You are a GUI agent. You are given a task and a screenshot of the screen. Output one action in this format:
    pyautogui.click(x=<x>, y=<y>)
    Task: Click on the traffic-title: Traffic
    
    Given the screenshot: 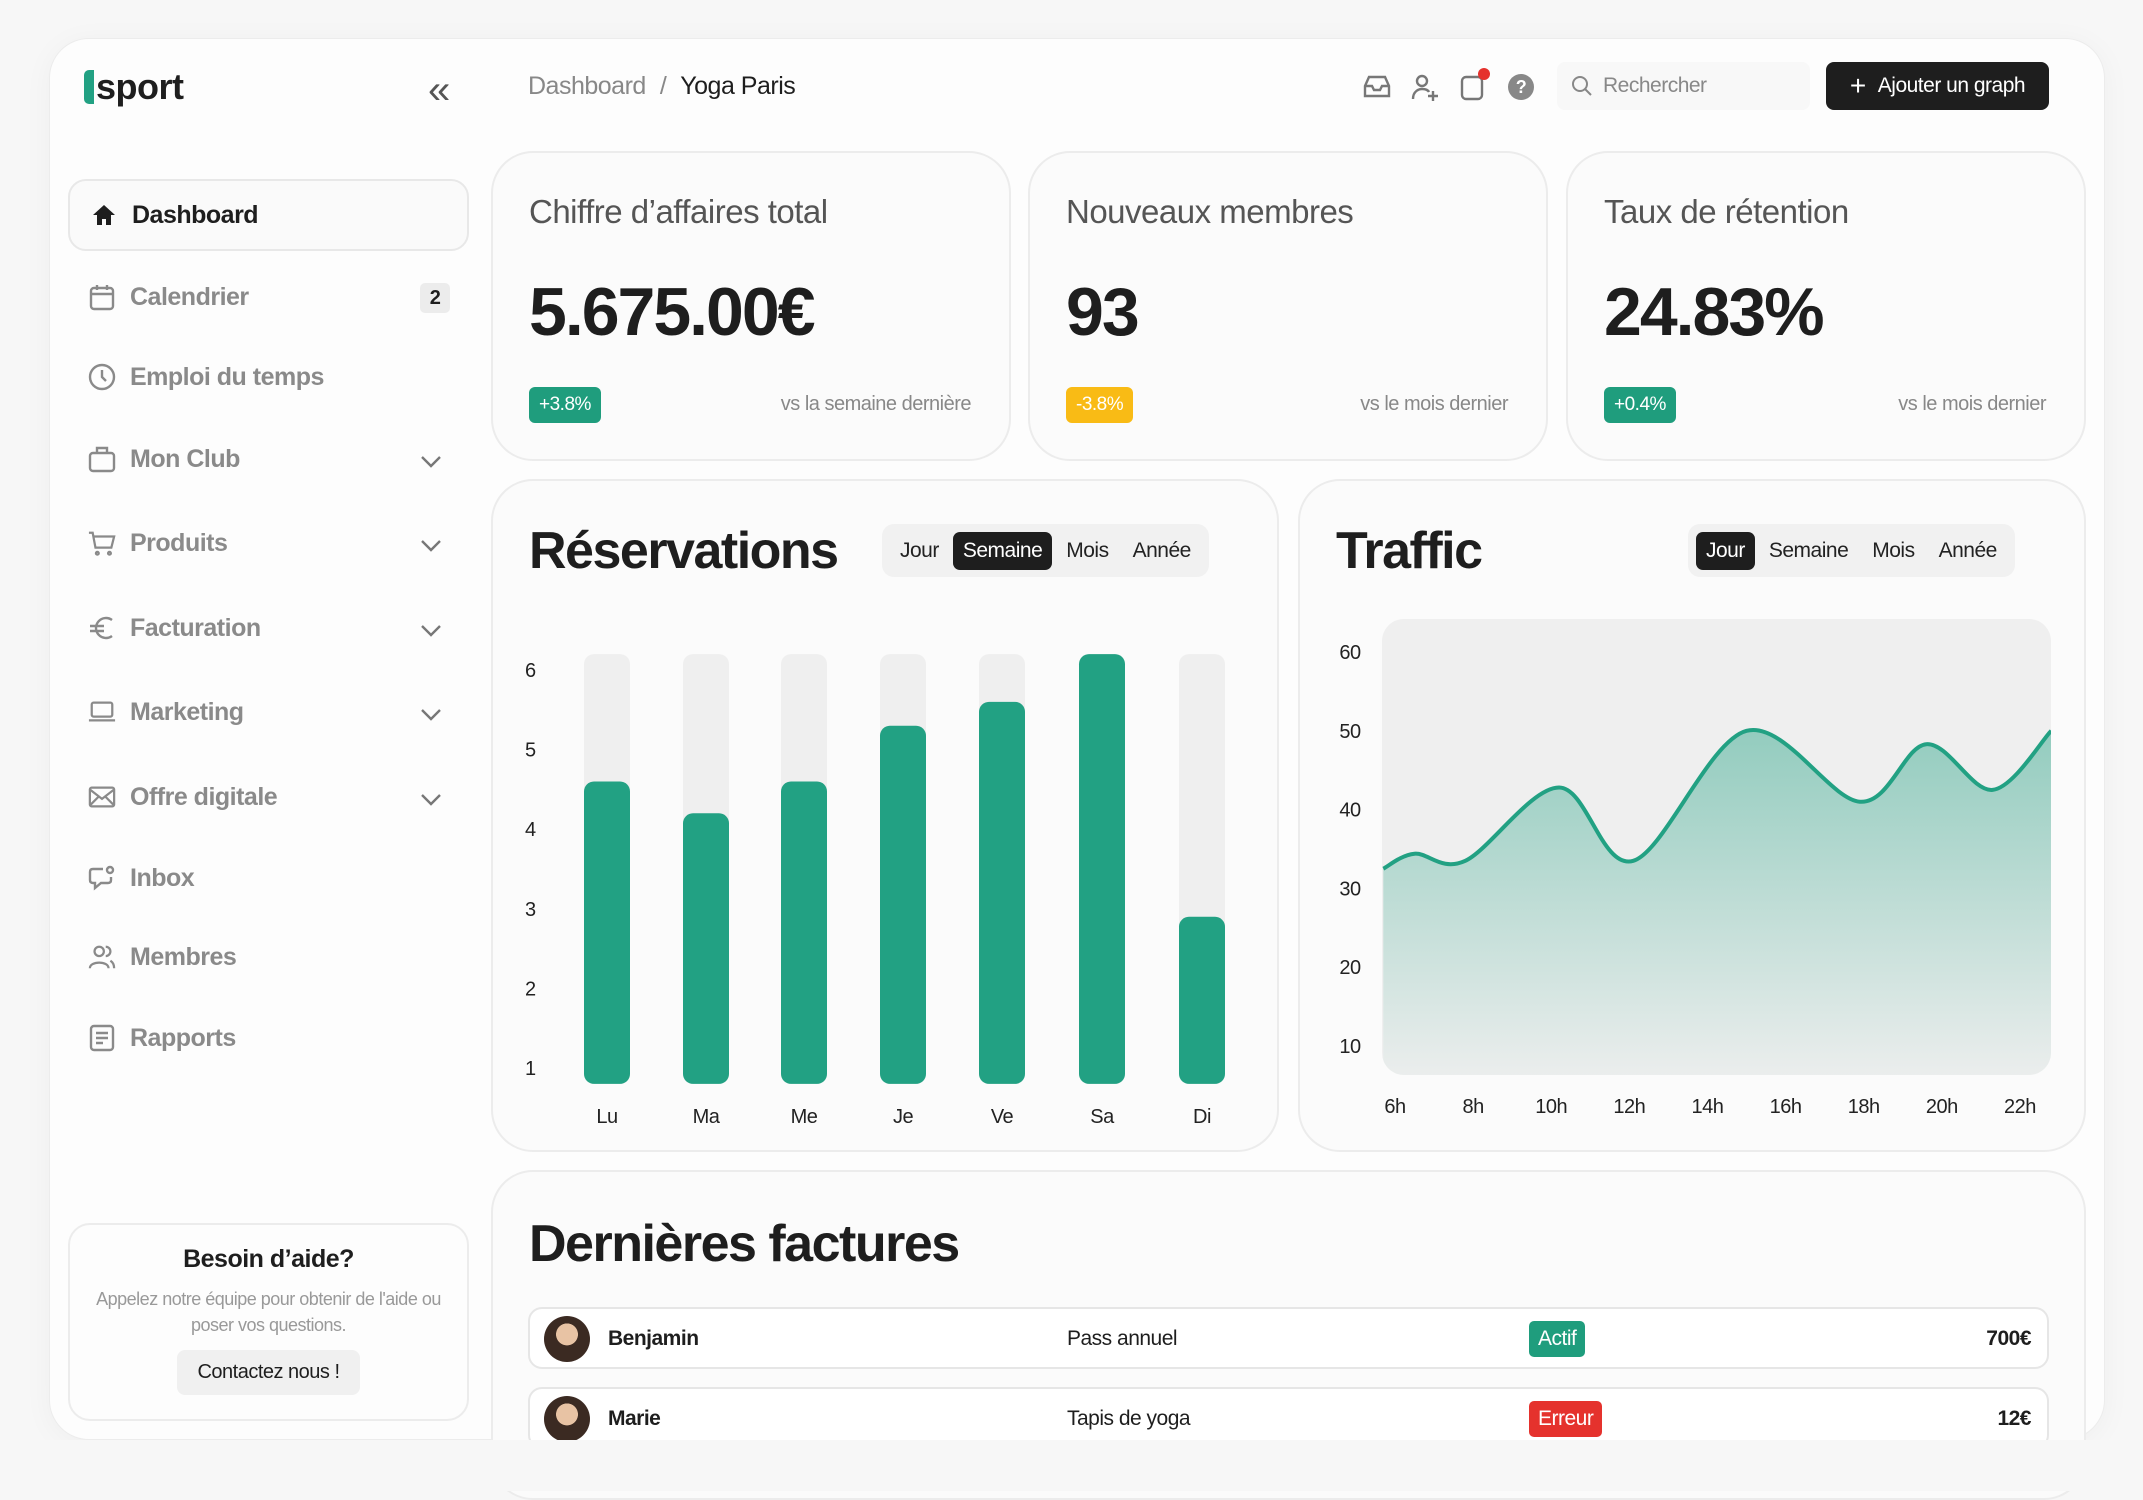 What is the action you would take?
    pyautogui.click(x=1409, y=551)
    